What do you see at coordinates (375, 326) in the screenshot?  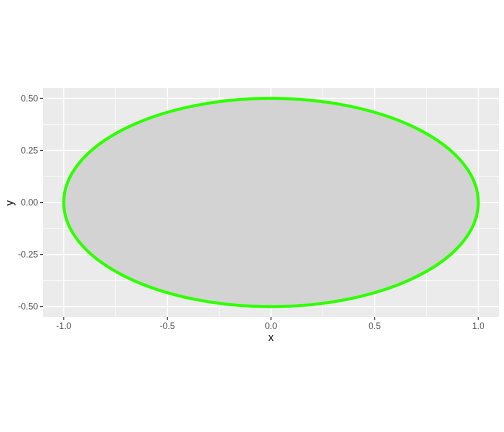 I see `x-tick-label: 0.5` at bounding box center [375, 326].